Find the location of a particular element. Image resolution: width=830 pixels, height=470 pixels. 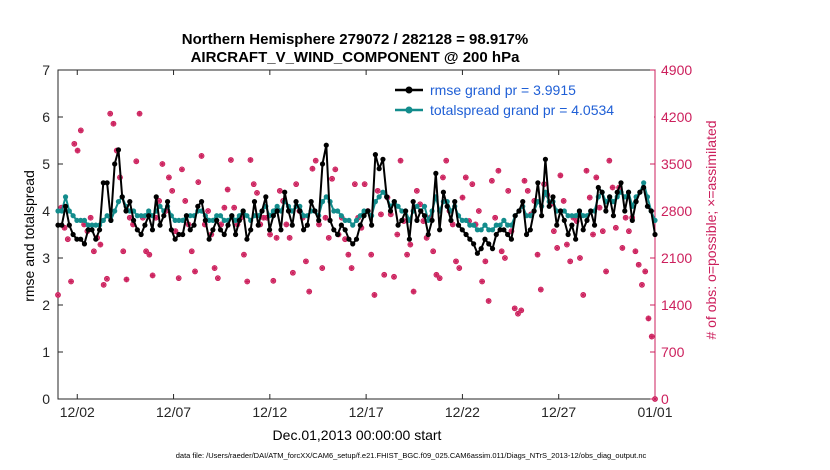

y-tick-label-right: 4200 is located at coordinates (676, 117).